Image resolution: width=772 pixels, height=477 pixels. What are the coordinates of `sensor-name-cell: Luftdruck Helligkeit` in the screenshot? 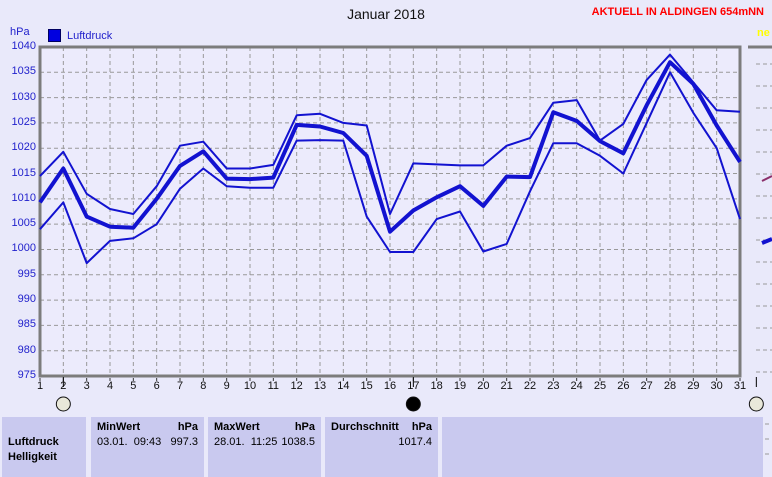 It's located at (44, 447).